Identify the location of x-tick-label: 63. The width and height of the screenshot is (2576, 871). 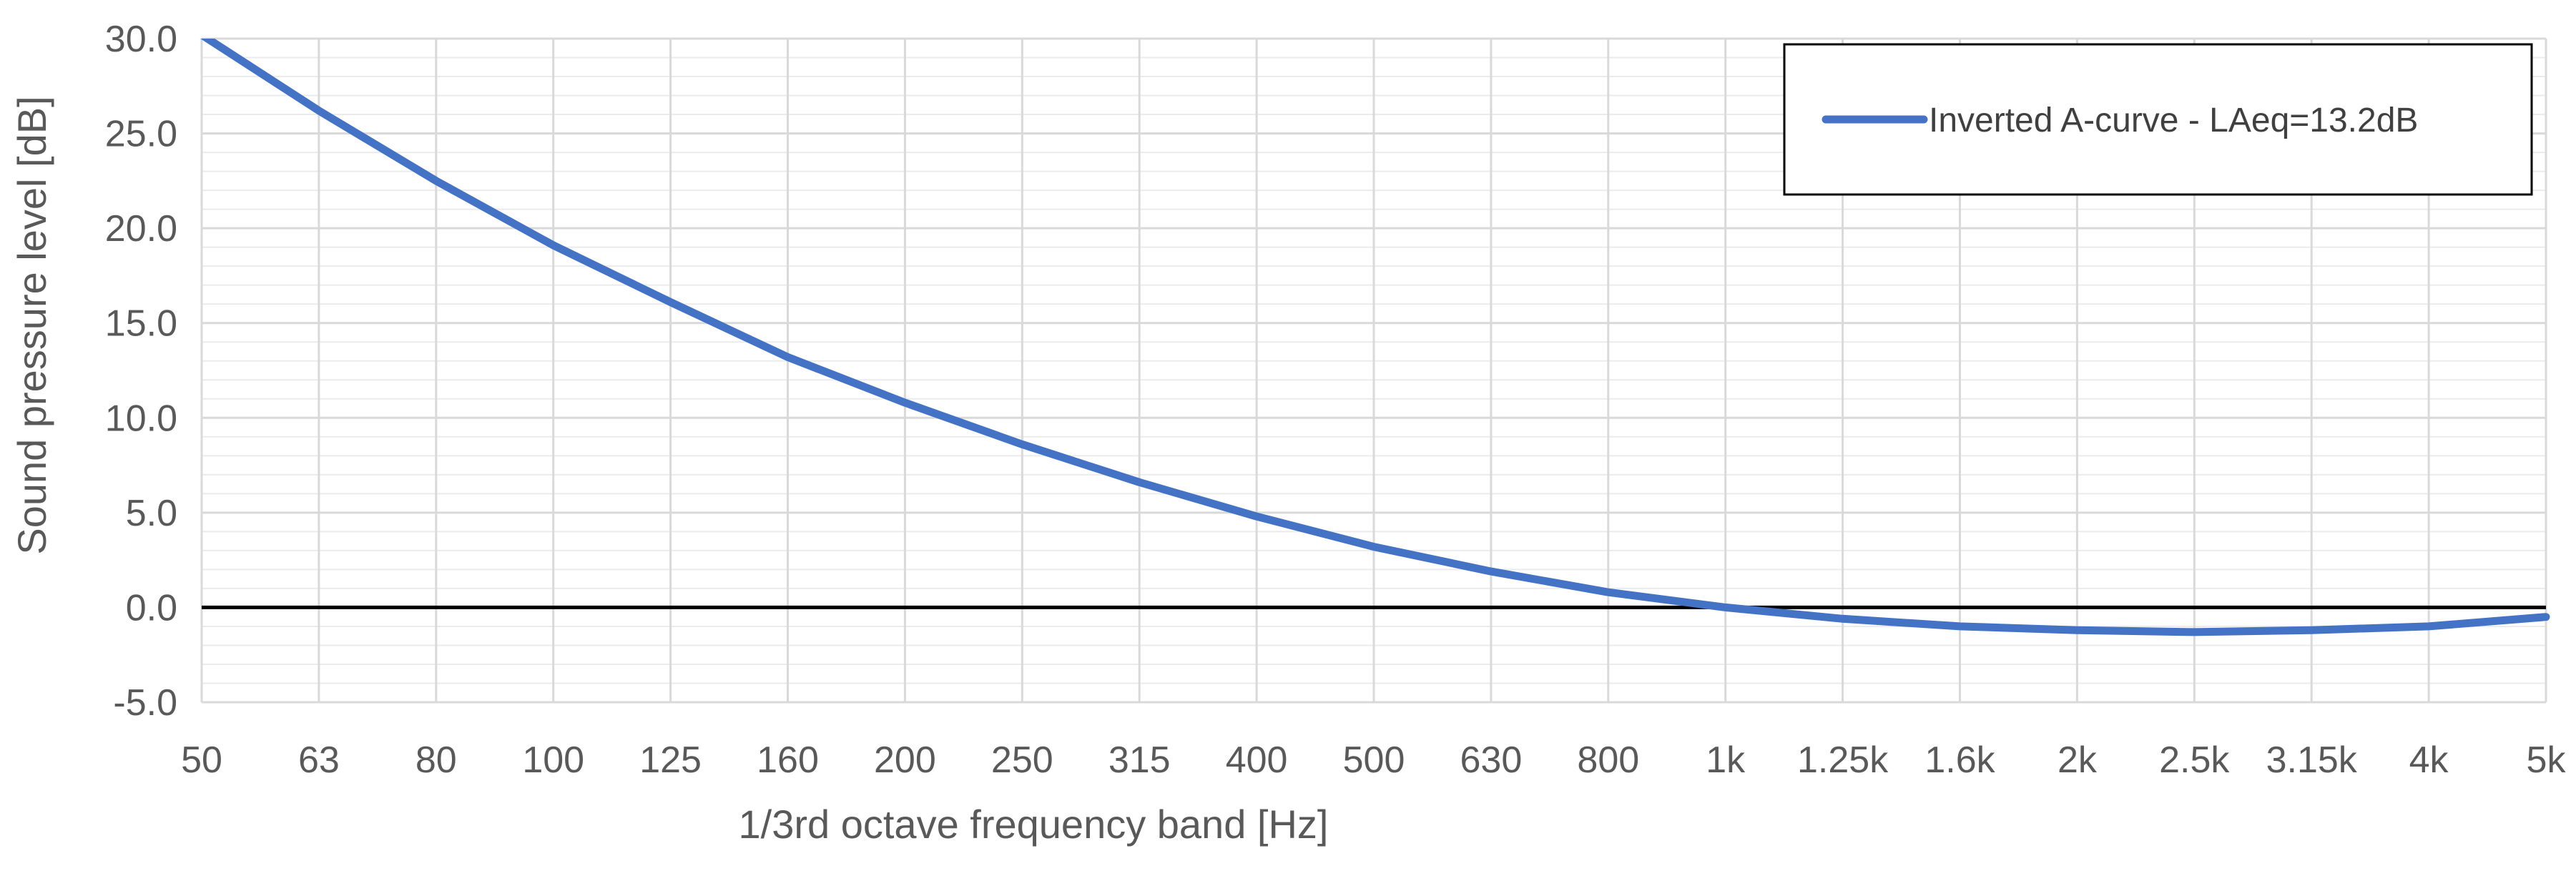
(319, 760).